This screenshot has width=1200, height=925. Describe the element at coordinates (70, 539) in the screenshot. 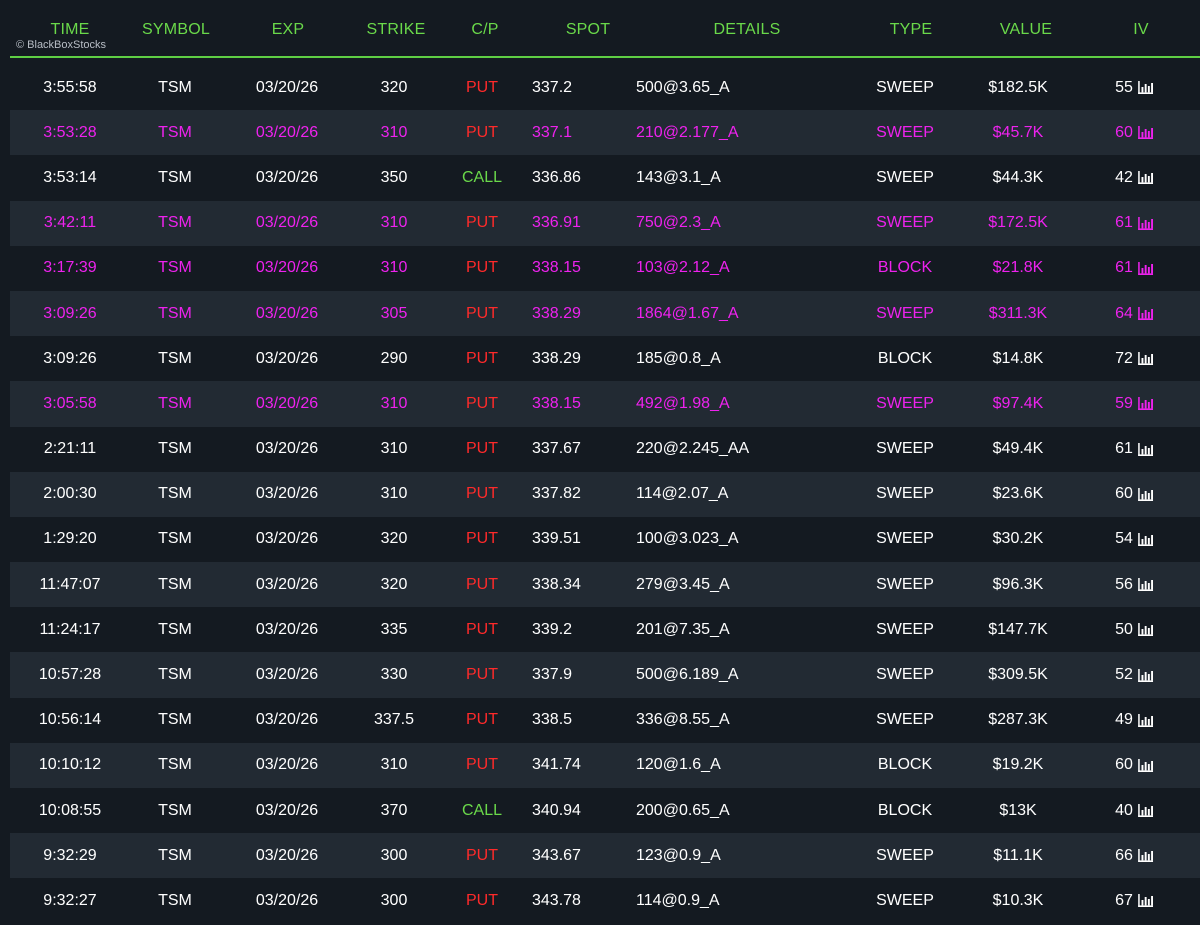

I see `cell-time: 1:29:20` at that location.